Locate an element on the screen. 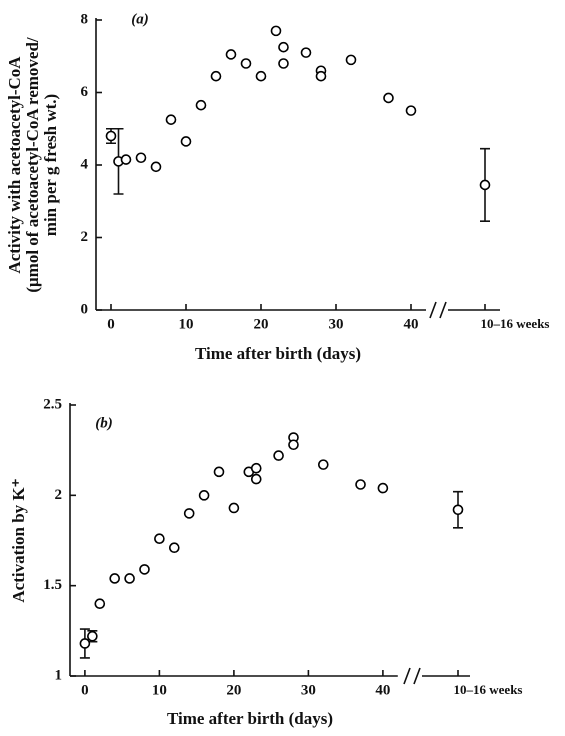 The height and width of the screenshot is (736, 565). y-axis-label: Activity with acetoacetyl-CoA is located at coordinates (14, 165).